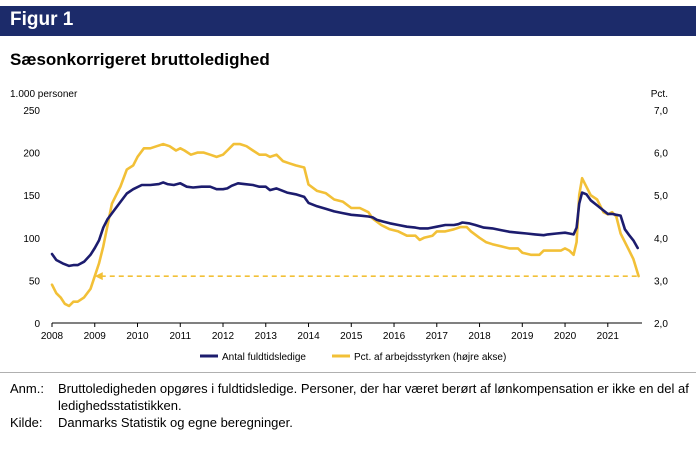 This screenshot has width=700, height=455. I want to click on right-tick-label: 5,0, so click(661, 196).